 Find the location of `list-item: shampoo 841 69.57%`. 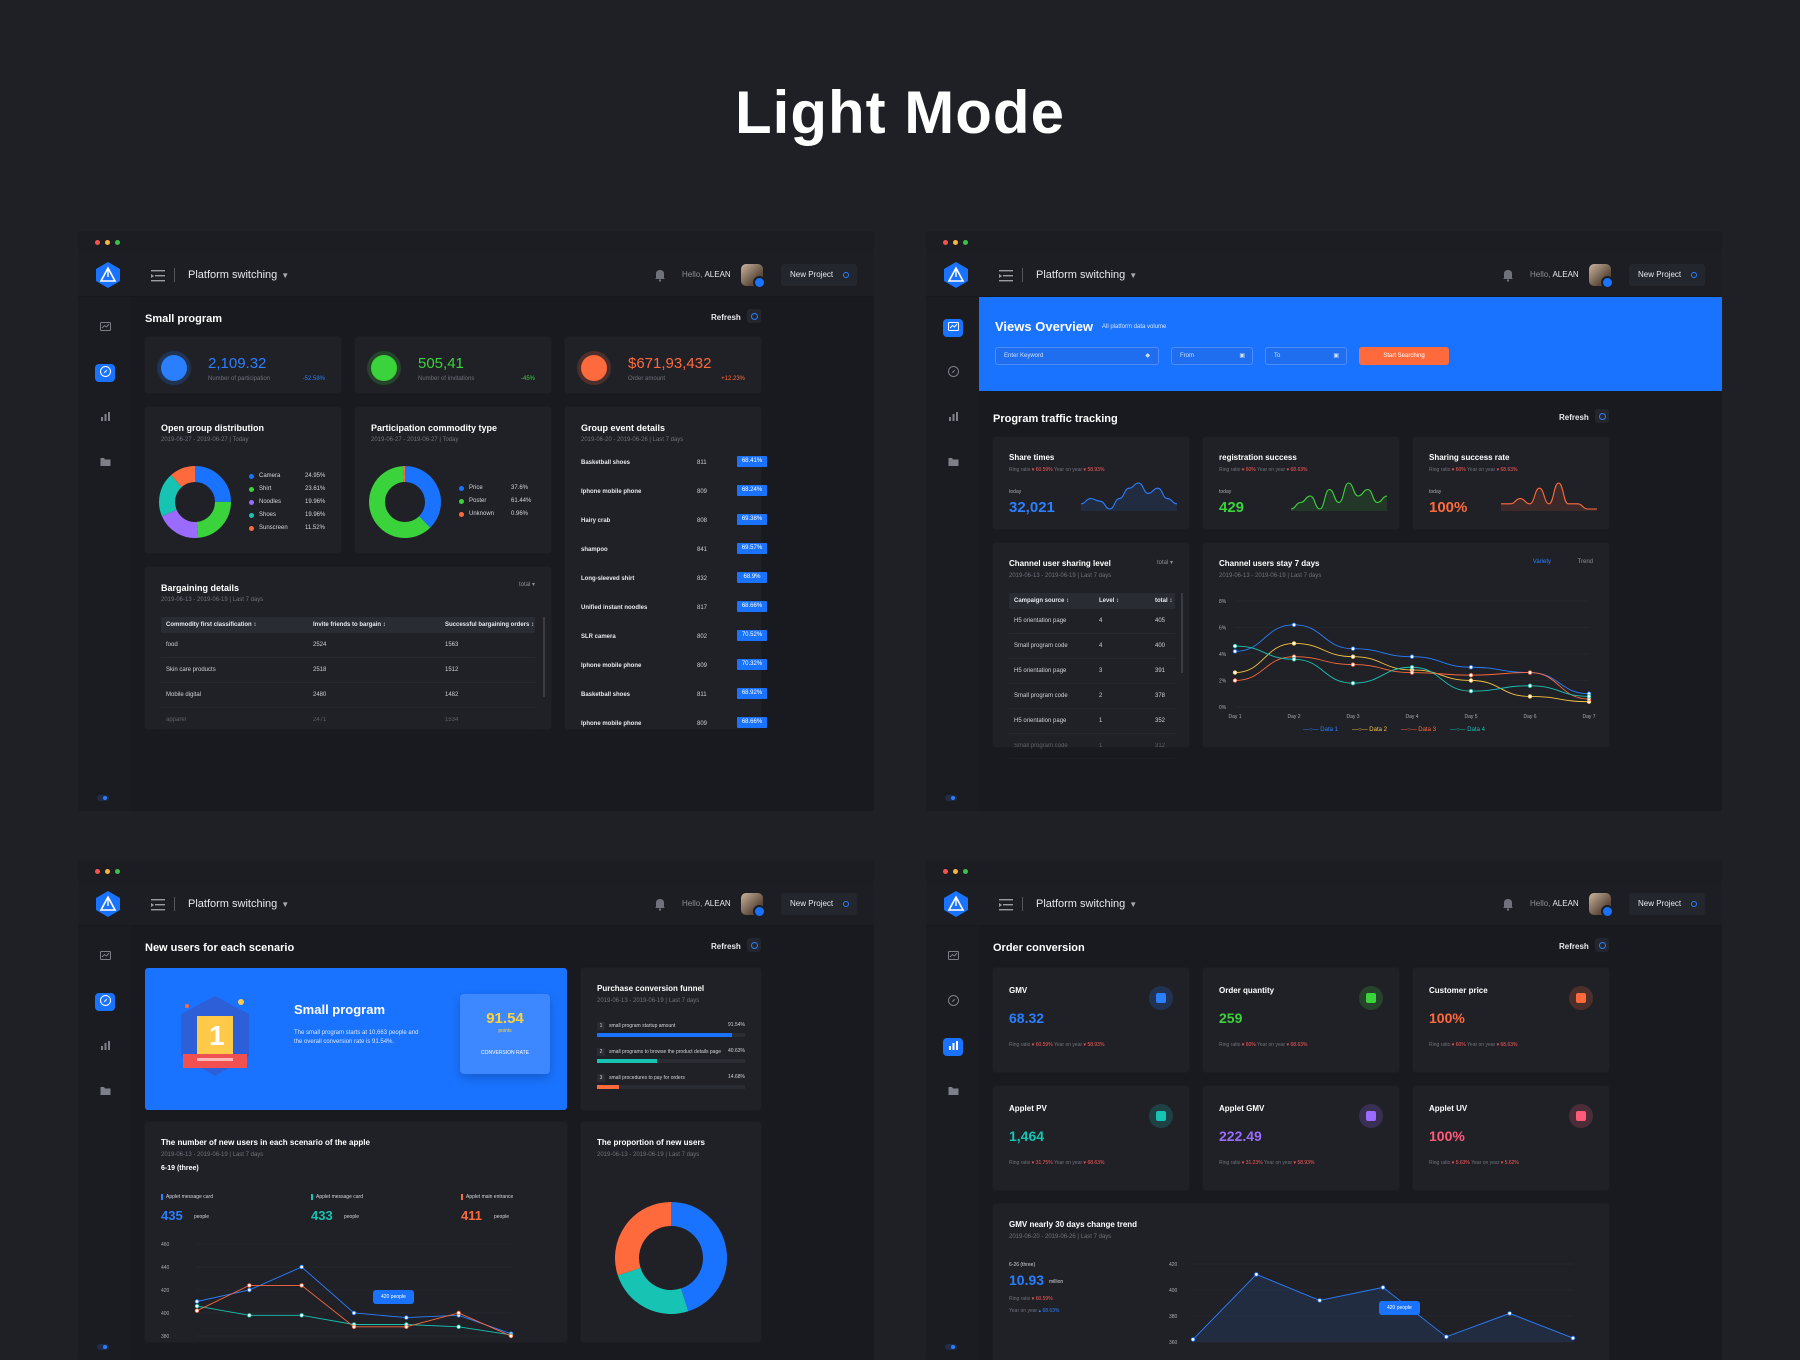

list-item: shampoo 841 69.57% is located at coordinates (674, 552).